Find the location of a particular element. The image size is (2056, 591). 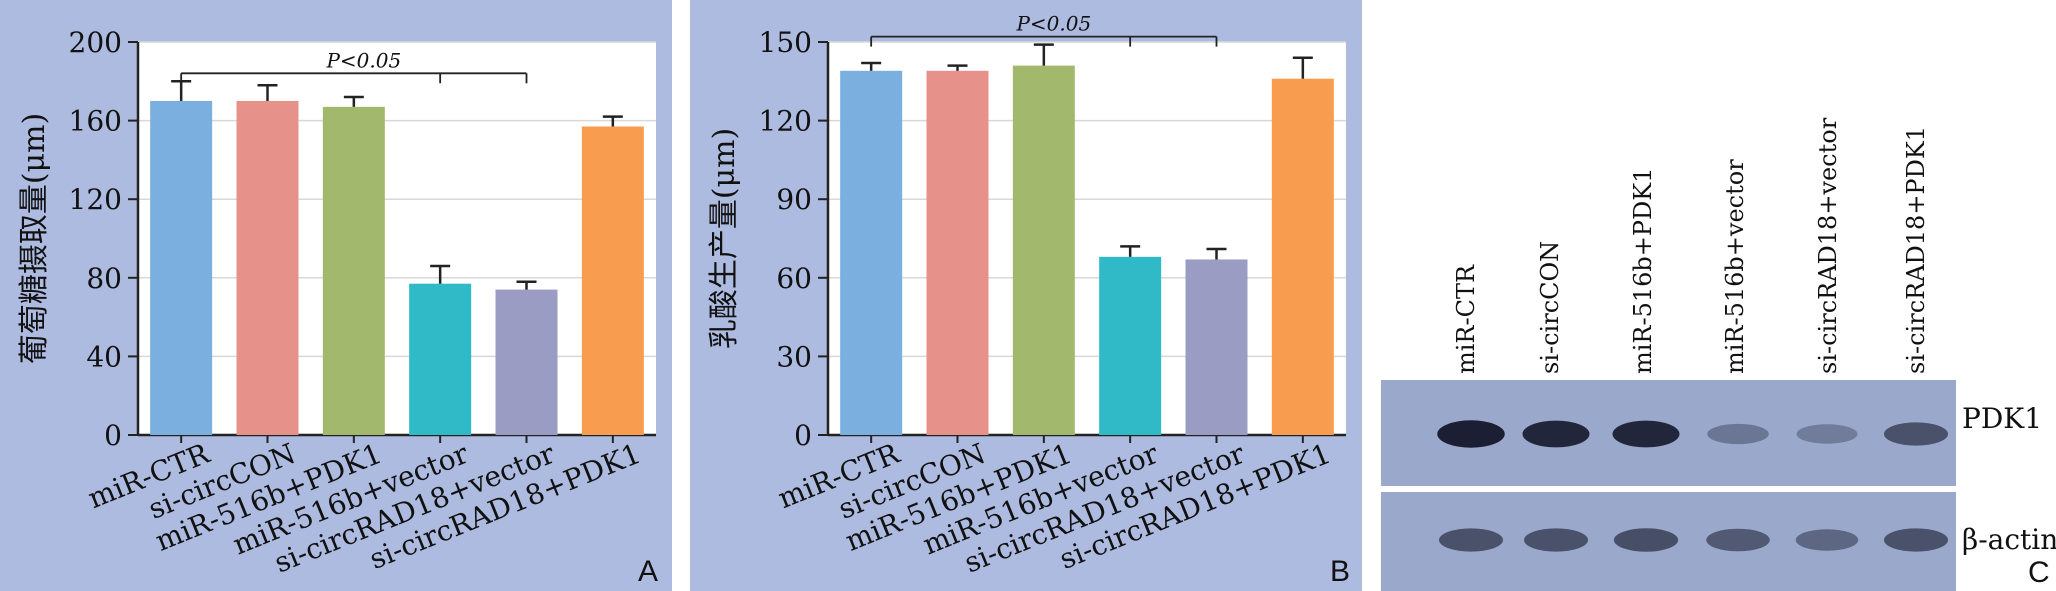

blot-row-label-beta-actin: β-actin is located at coordinates (2009, 539).